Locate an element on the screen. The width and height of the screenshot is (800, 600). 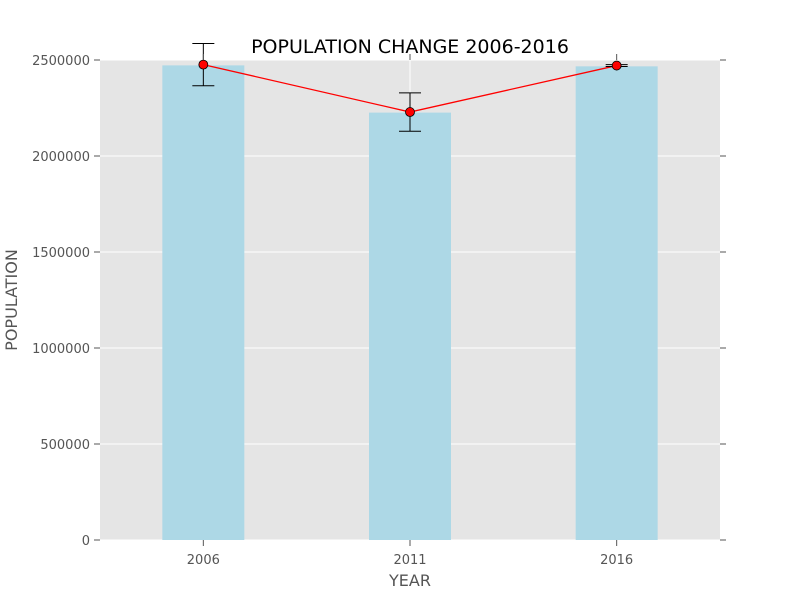
bar-2016 is located at coordinates (616, 303).